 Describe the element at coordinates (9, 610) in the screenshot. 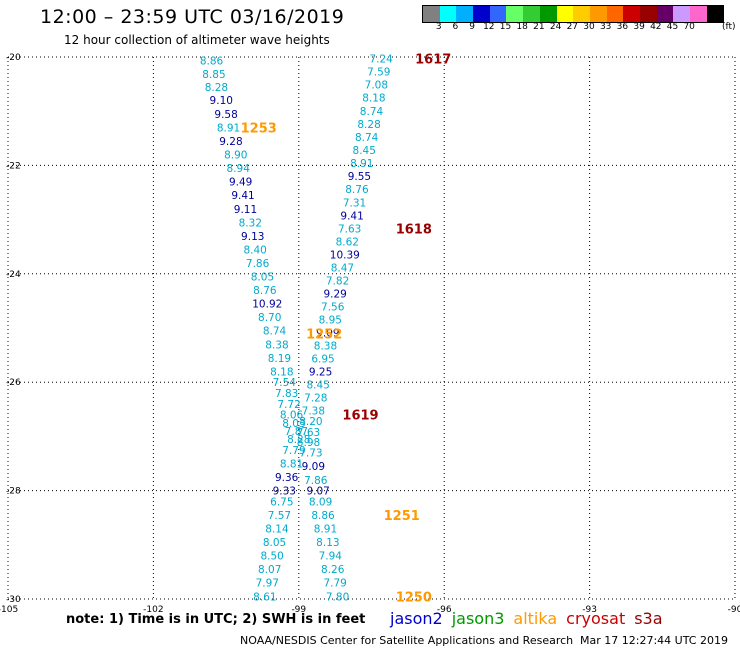

I see `x-tick-label: -105` at that location.